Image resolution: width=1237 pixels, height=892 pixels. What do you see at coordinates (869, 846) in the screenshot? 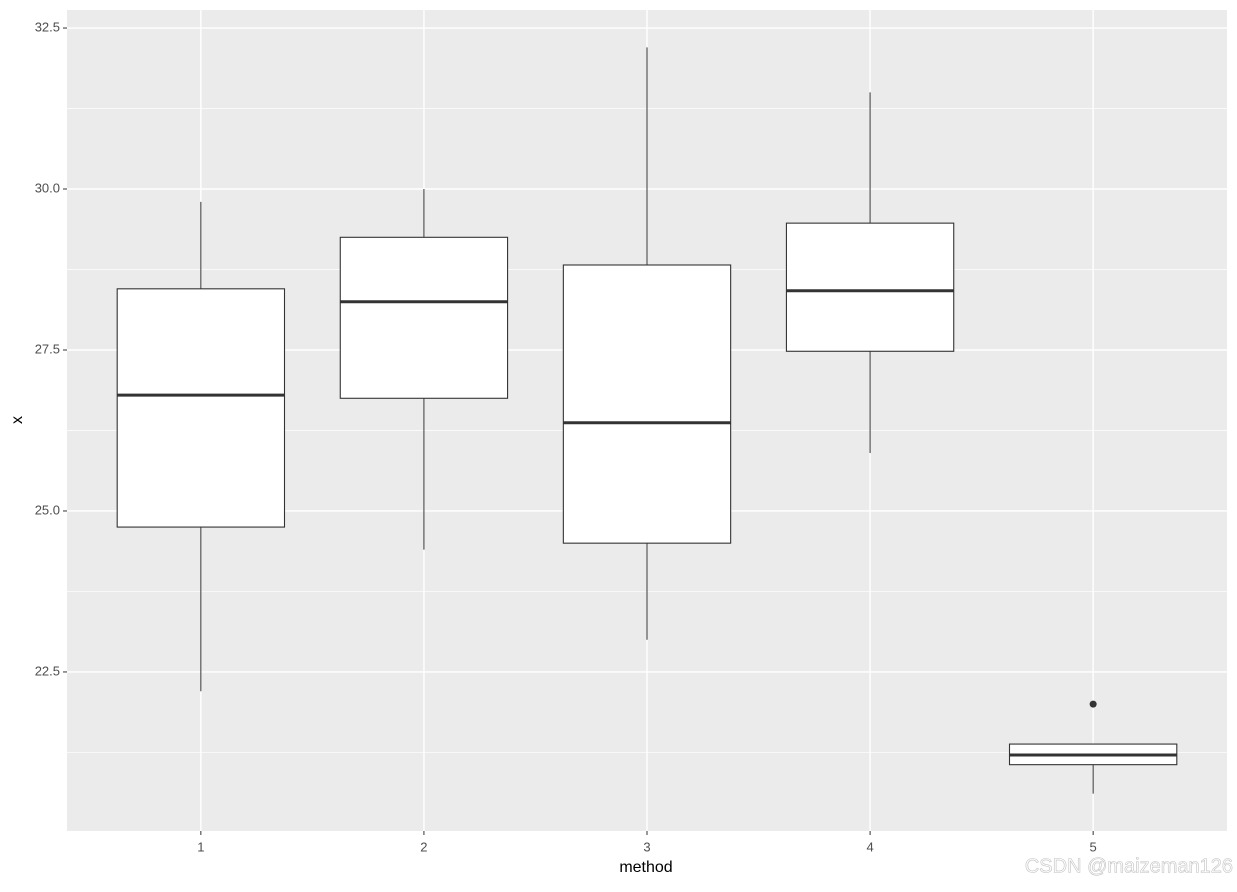
I see `x-tick-label: 4` at bounding box center [869, 846].